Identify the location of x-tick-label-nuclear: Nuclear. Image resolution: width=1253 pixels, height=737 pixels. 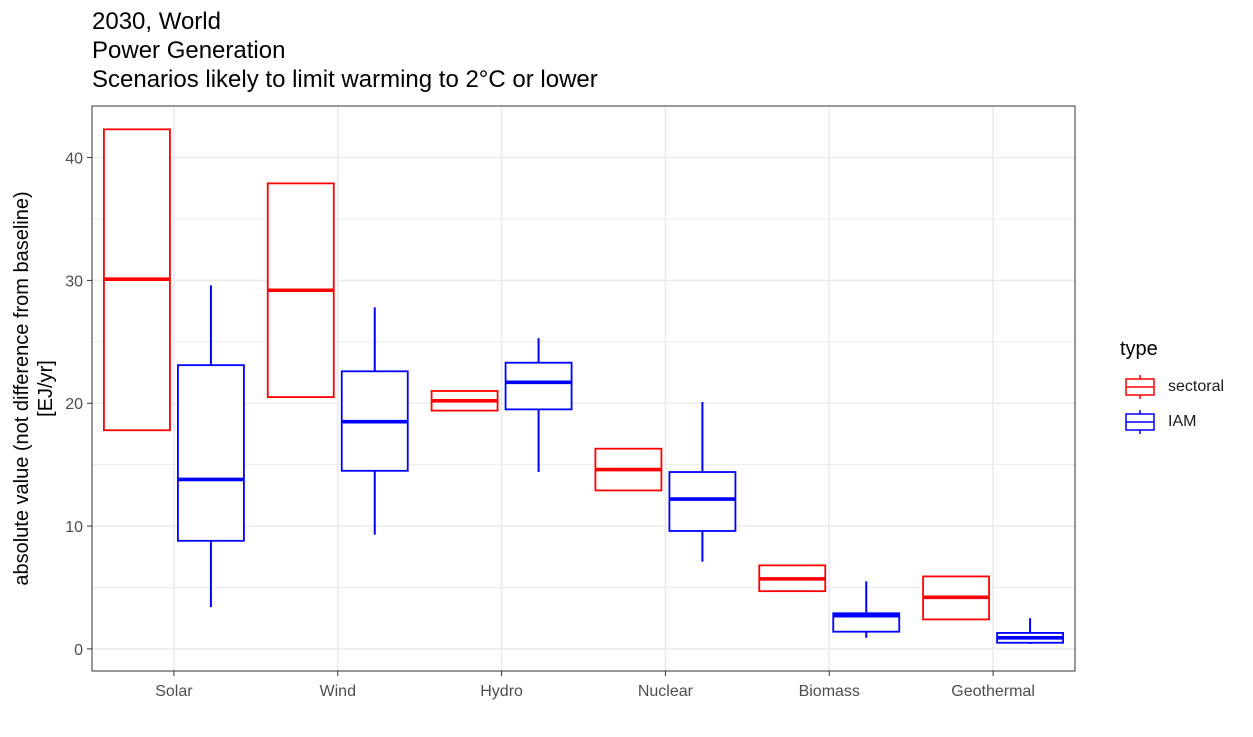
(666, 691).